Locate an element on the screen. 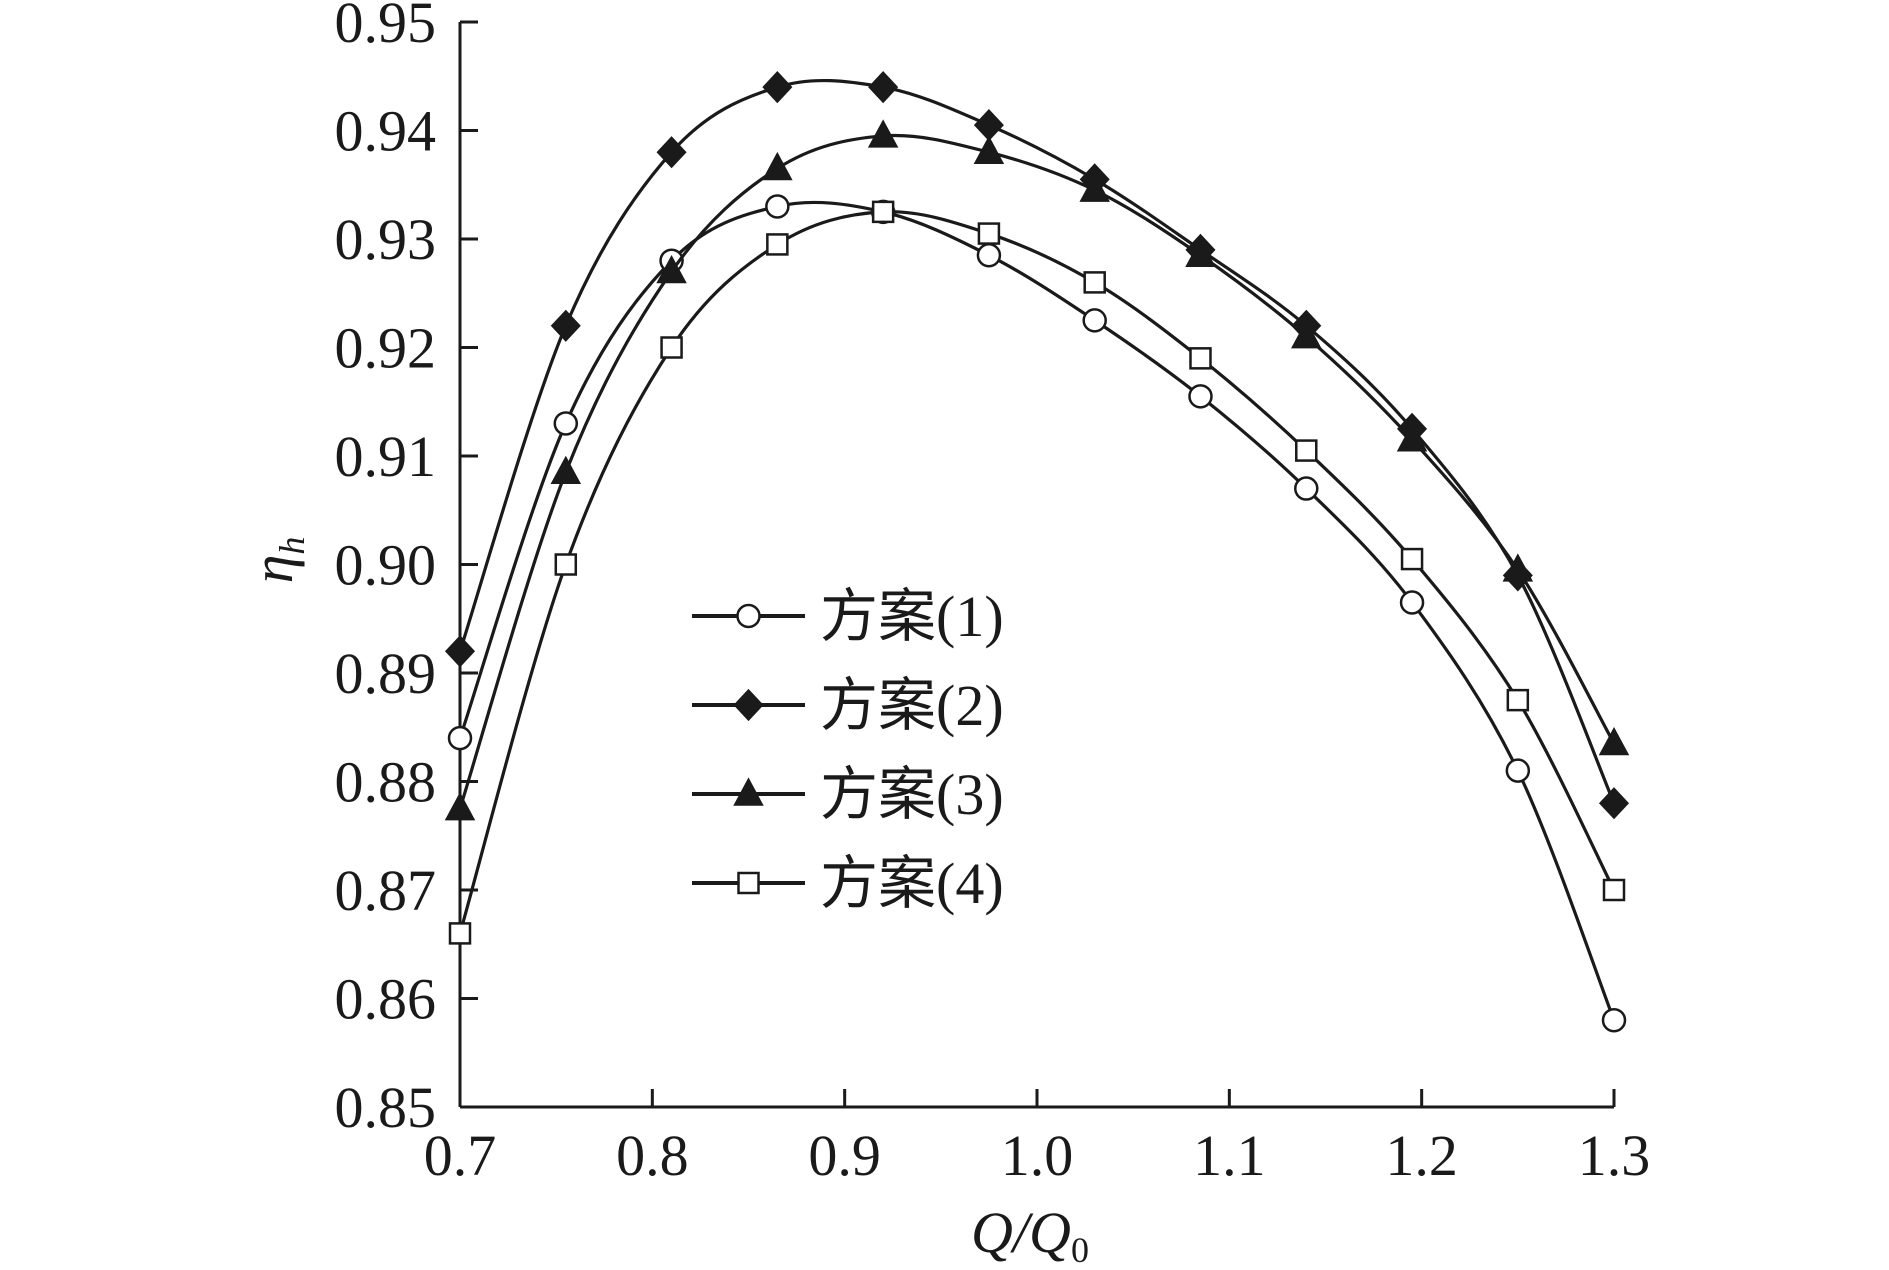 This screenshot has width=1889, height=1270. y-tick-label: 0.91 is located at coordinates (386, 456).